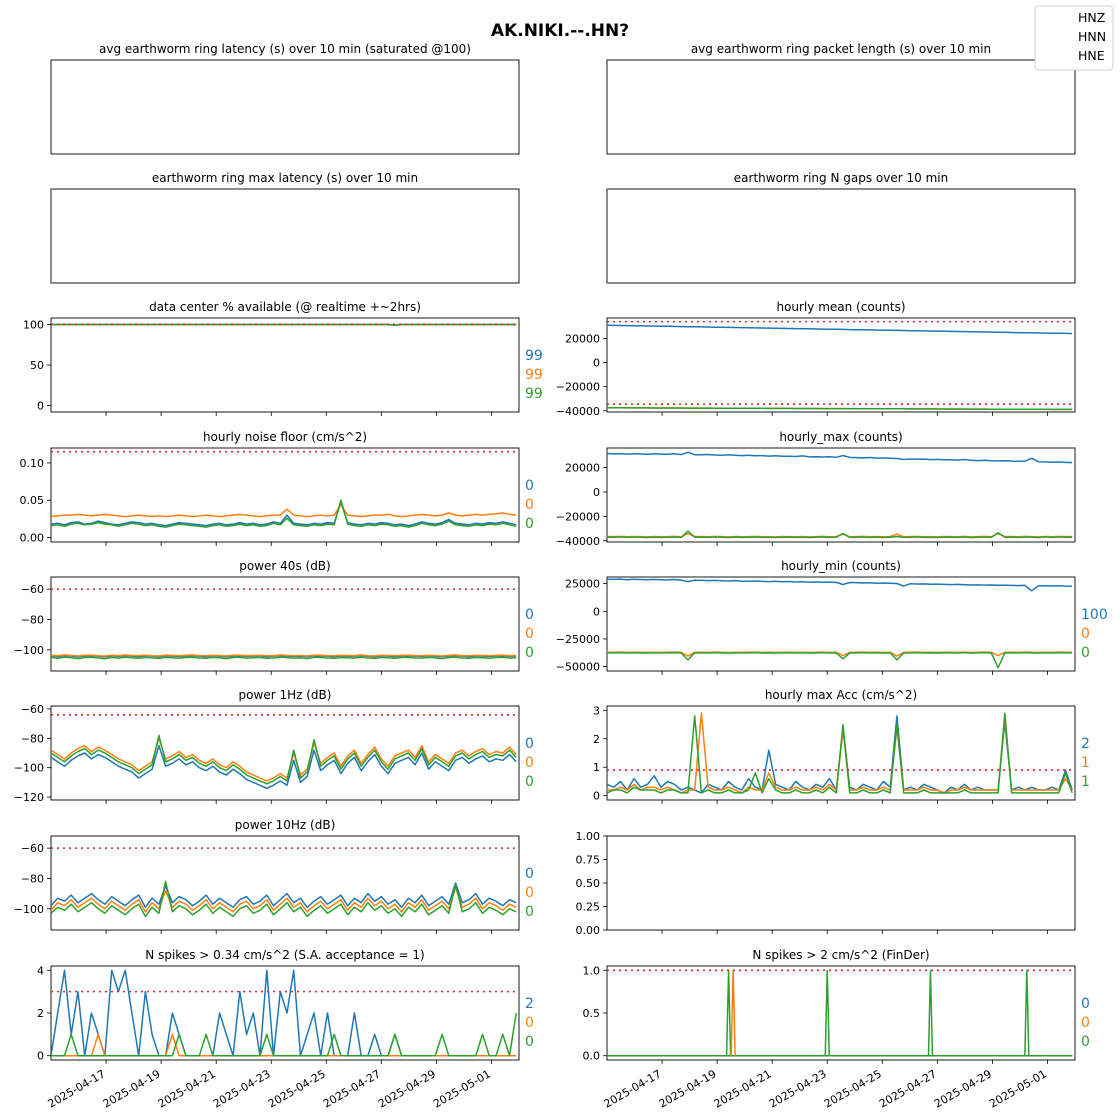  What do you see at coordinates (840, 307) in the screenshot?
I see `panel-title: hourly mean (counts)` at bounding box center [840, 307].